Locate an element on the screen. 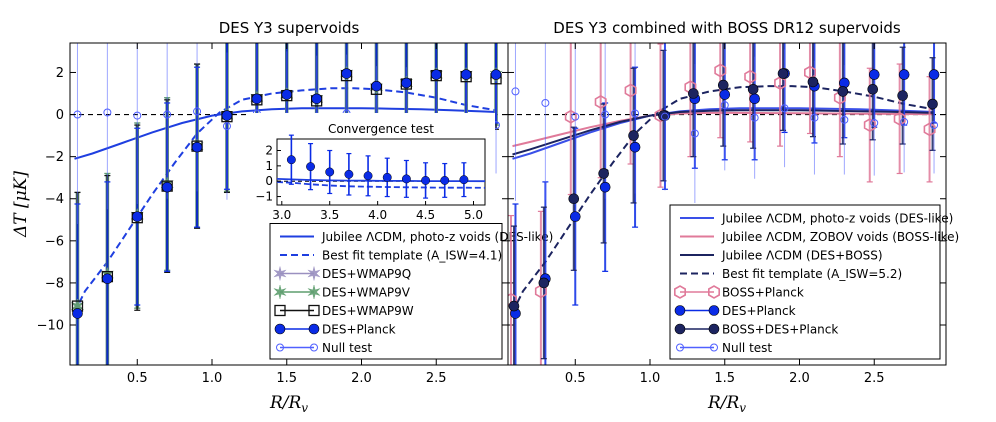  y-tick-label: −10 is located at coordinates (50, 326).